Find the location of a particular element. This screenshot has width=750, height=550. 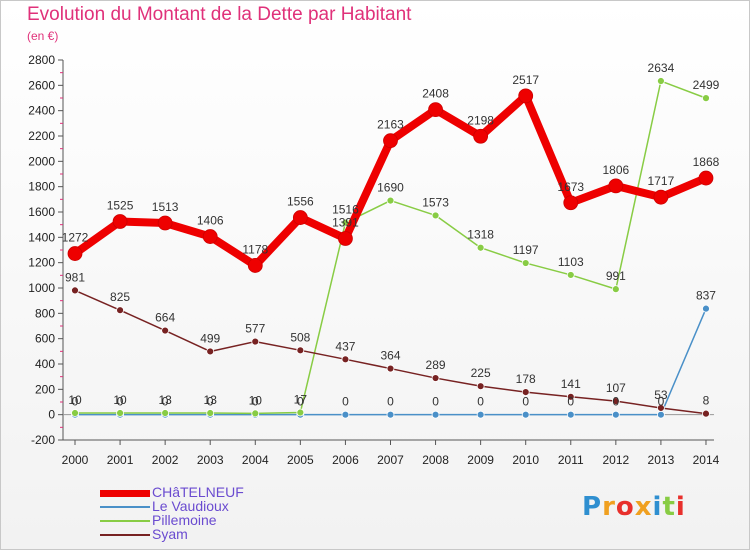

data-label: 981 is located at coordinates (75, 277).